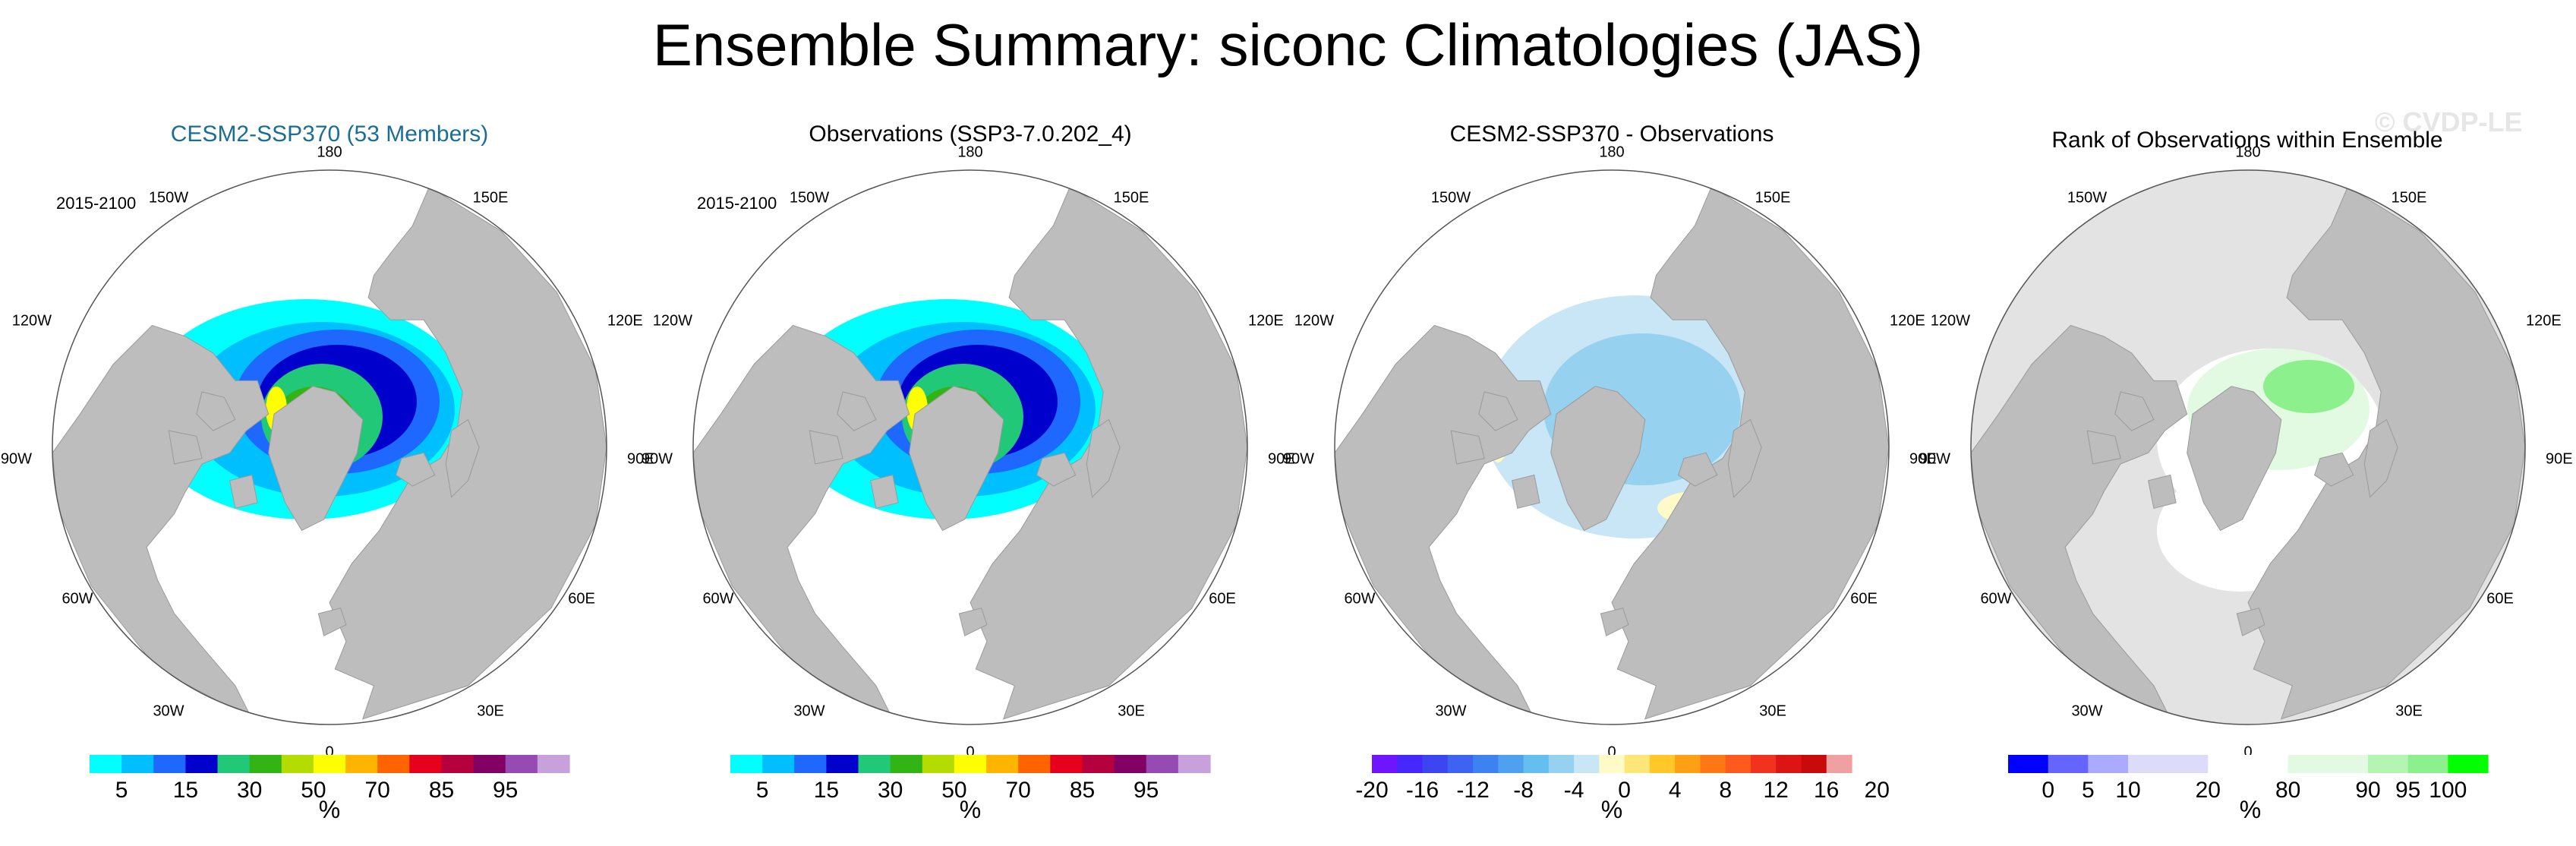  What do you see at coordinates (2247, 140) in the screenshot?
I see `panel-4-title: Rank of Observations within Ensemble` at bounding box center [2247, 140].